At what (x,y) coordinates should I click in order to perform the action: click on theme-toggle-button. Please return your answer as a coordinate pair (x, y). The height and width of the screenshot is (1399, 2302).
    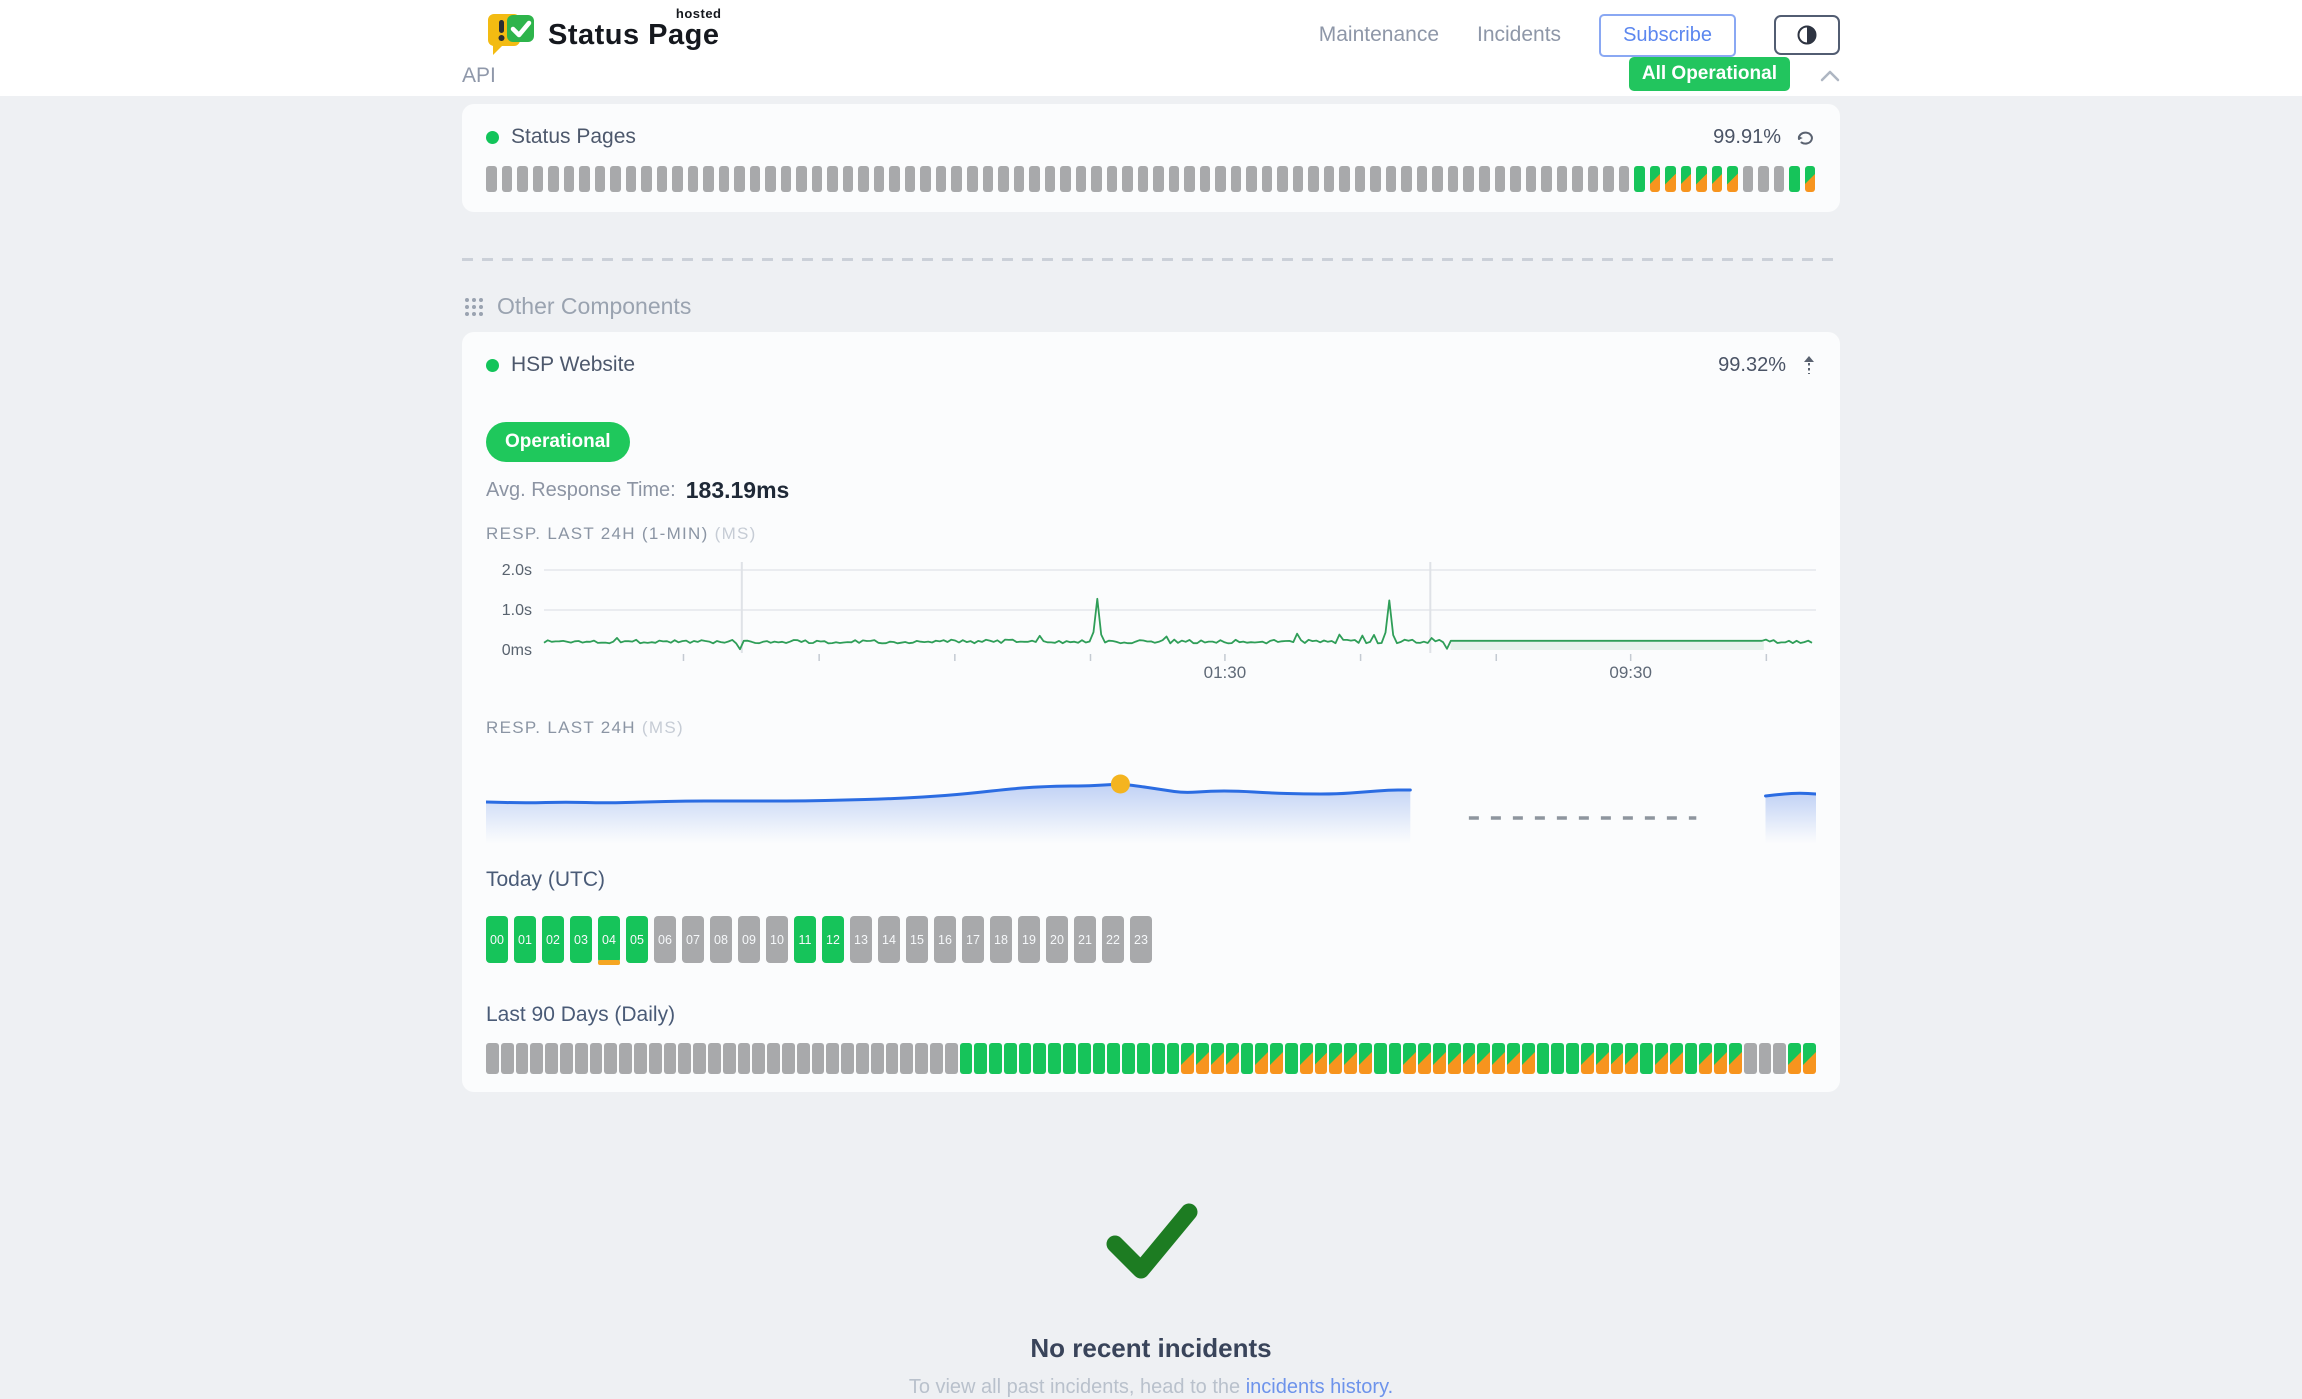
    Looking at the image, I should click on (1807, 35).